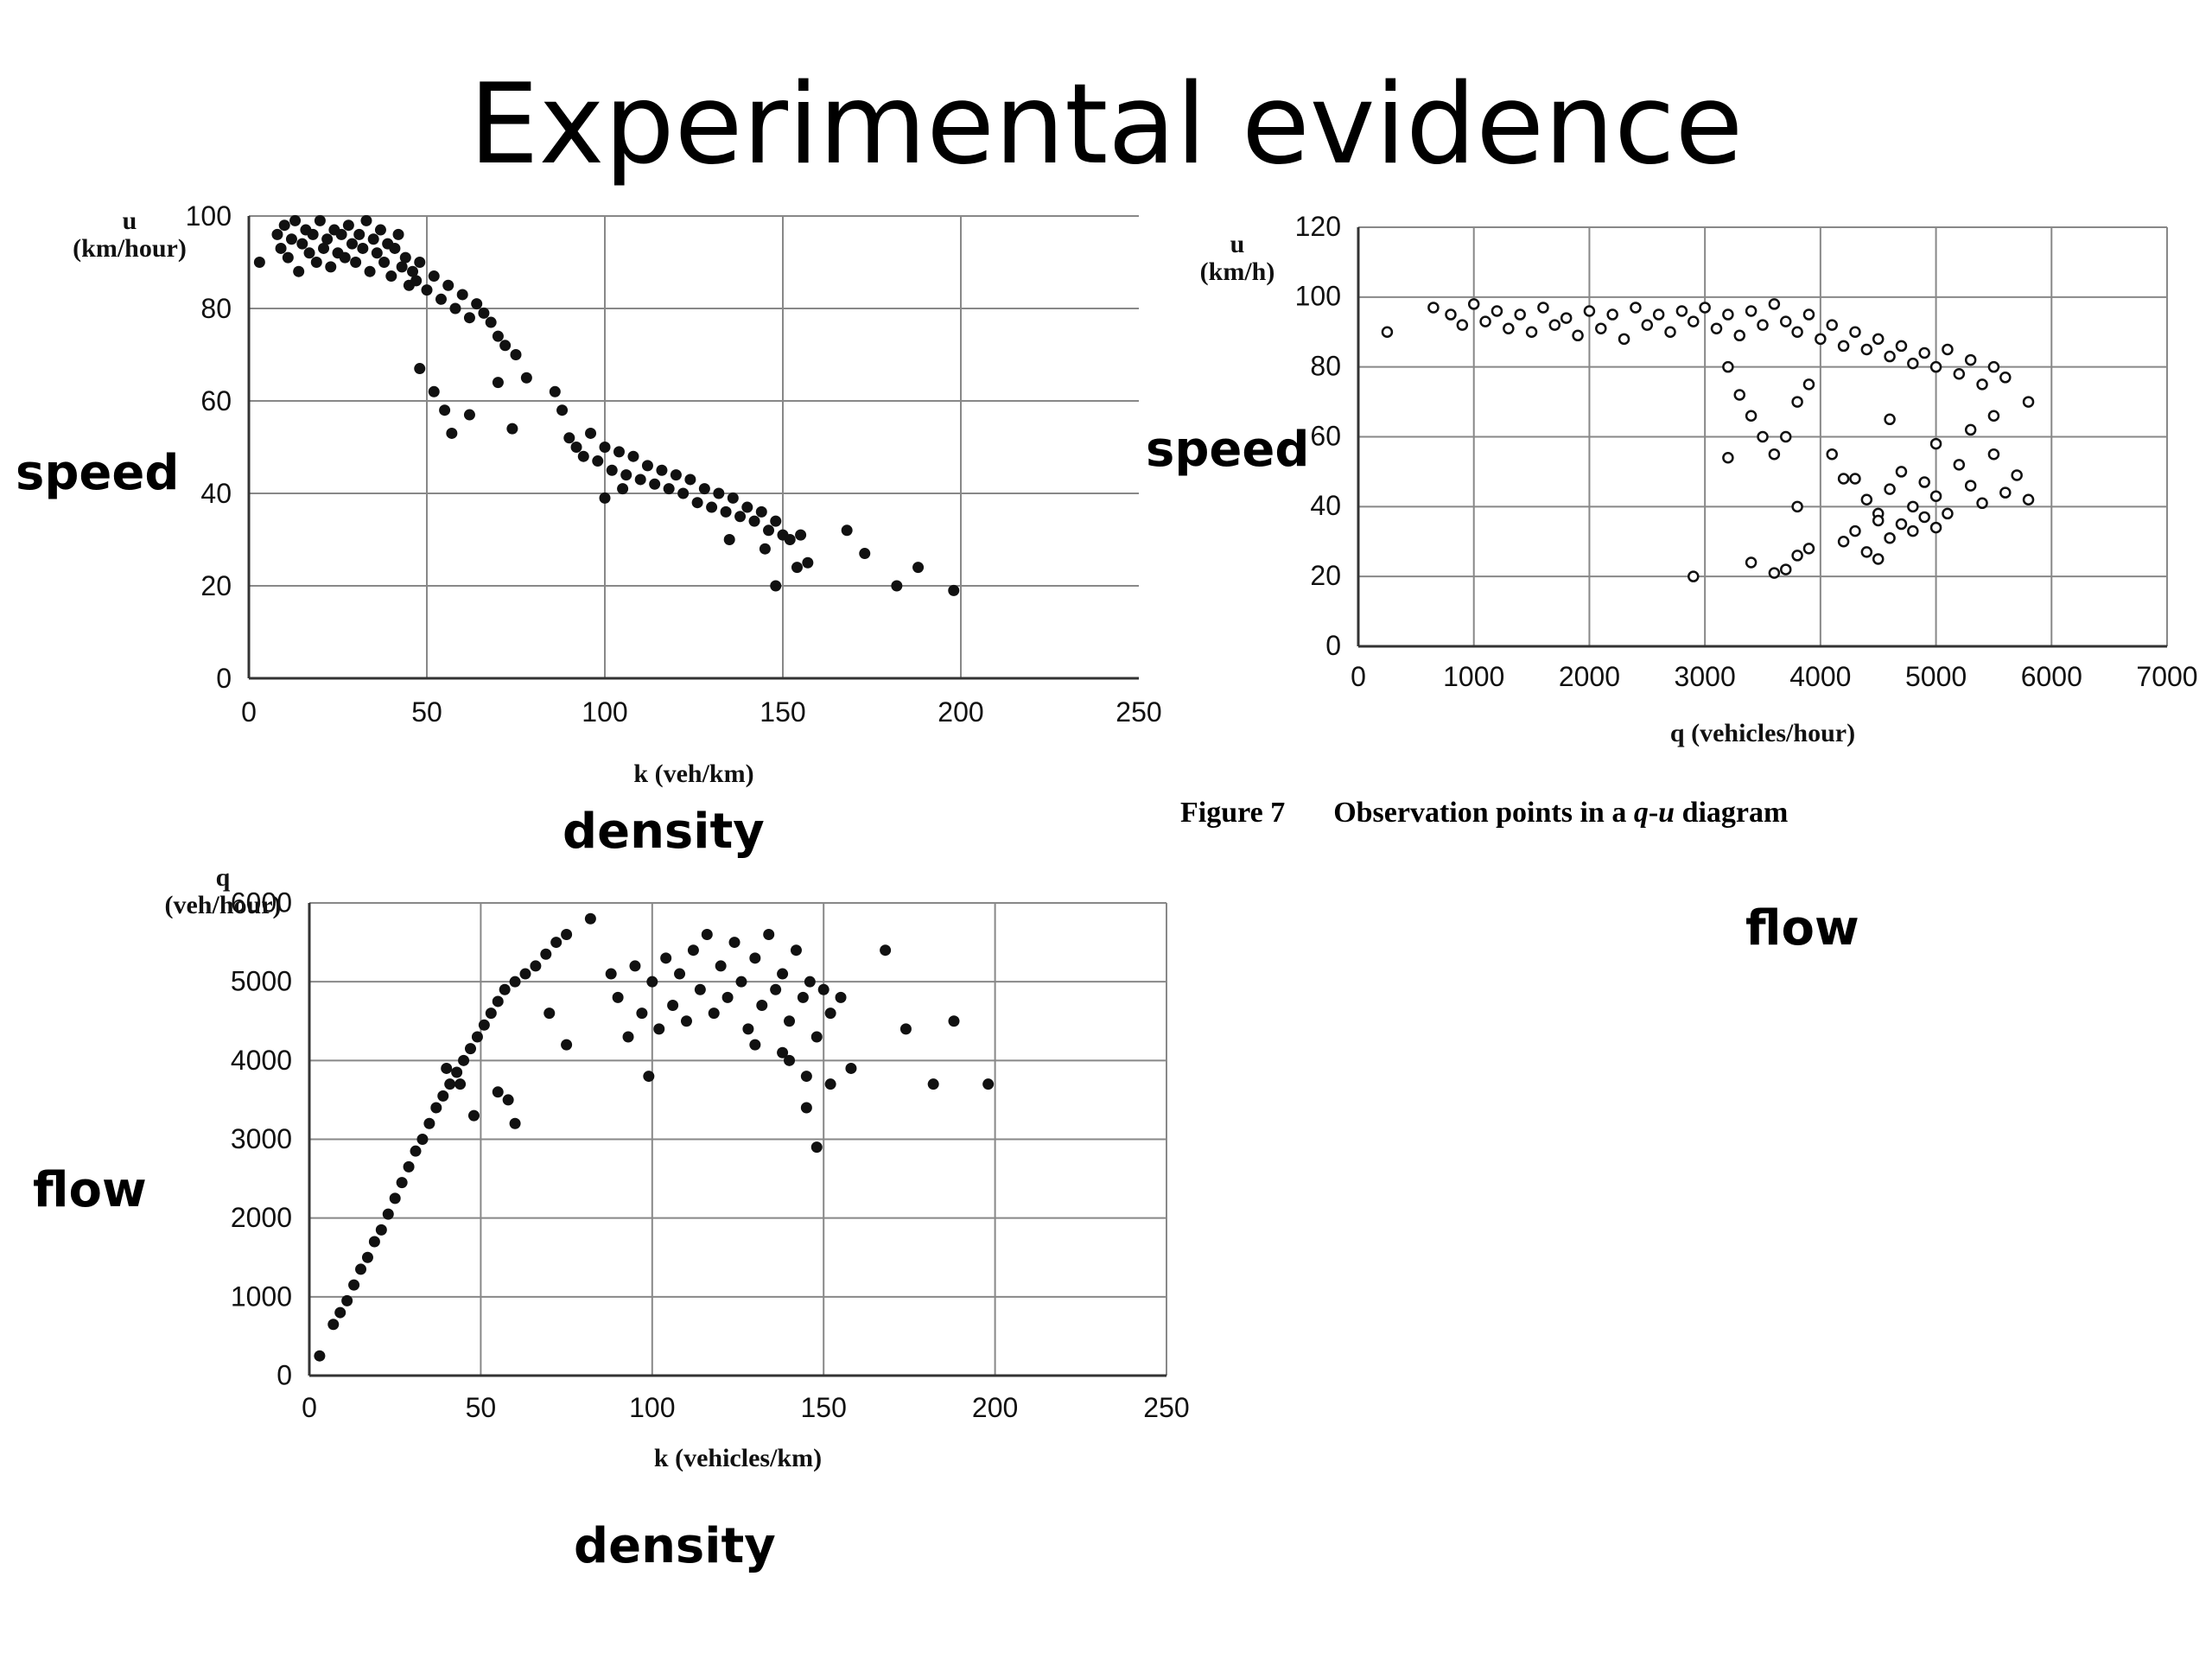 Image resolution: width=2212 pixels, height=1659 pixels. What do you see at coordinates (223, 905) in the screenshot?
I see `y-axis-title: (veh/hour)` at bounding box center [223, 905].